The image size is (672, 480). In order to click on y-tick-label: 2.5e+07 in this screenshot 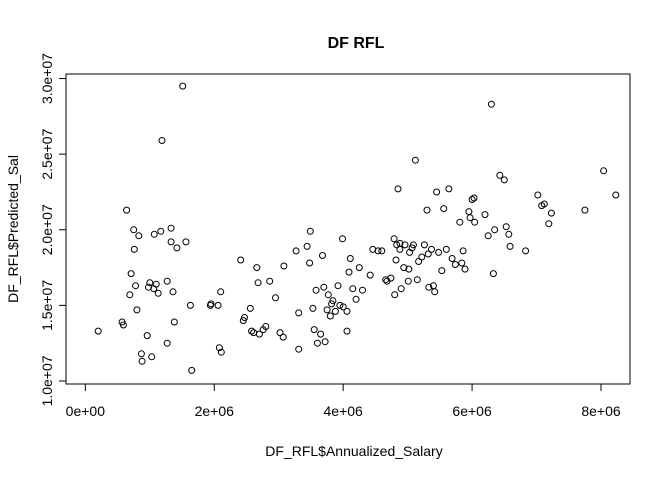, I will do `click(47, 153)`.